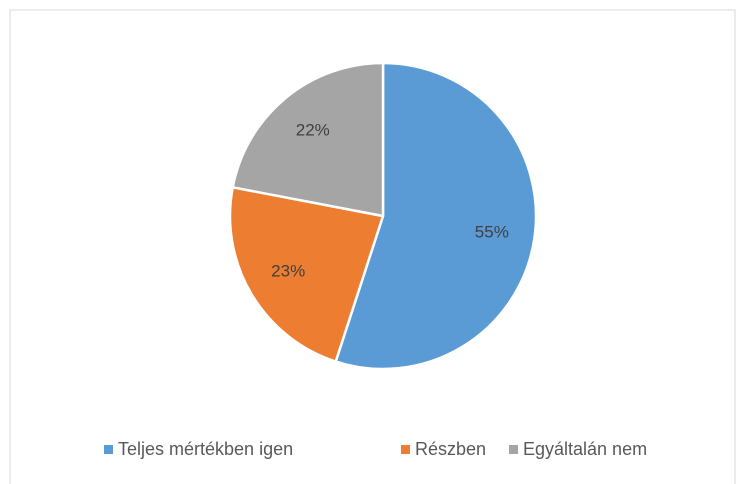 This screenshot has width=745, height=484. I want to click on legend-label: Egyáltalán nem, so click(585, 449).